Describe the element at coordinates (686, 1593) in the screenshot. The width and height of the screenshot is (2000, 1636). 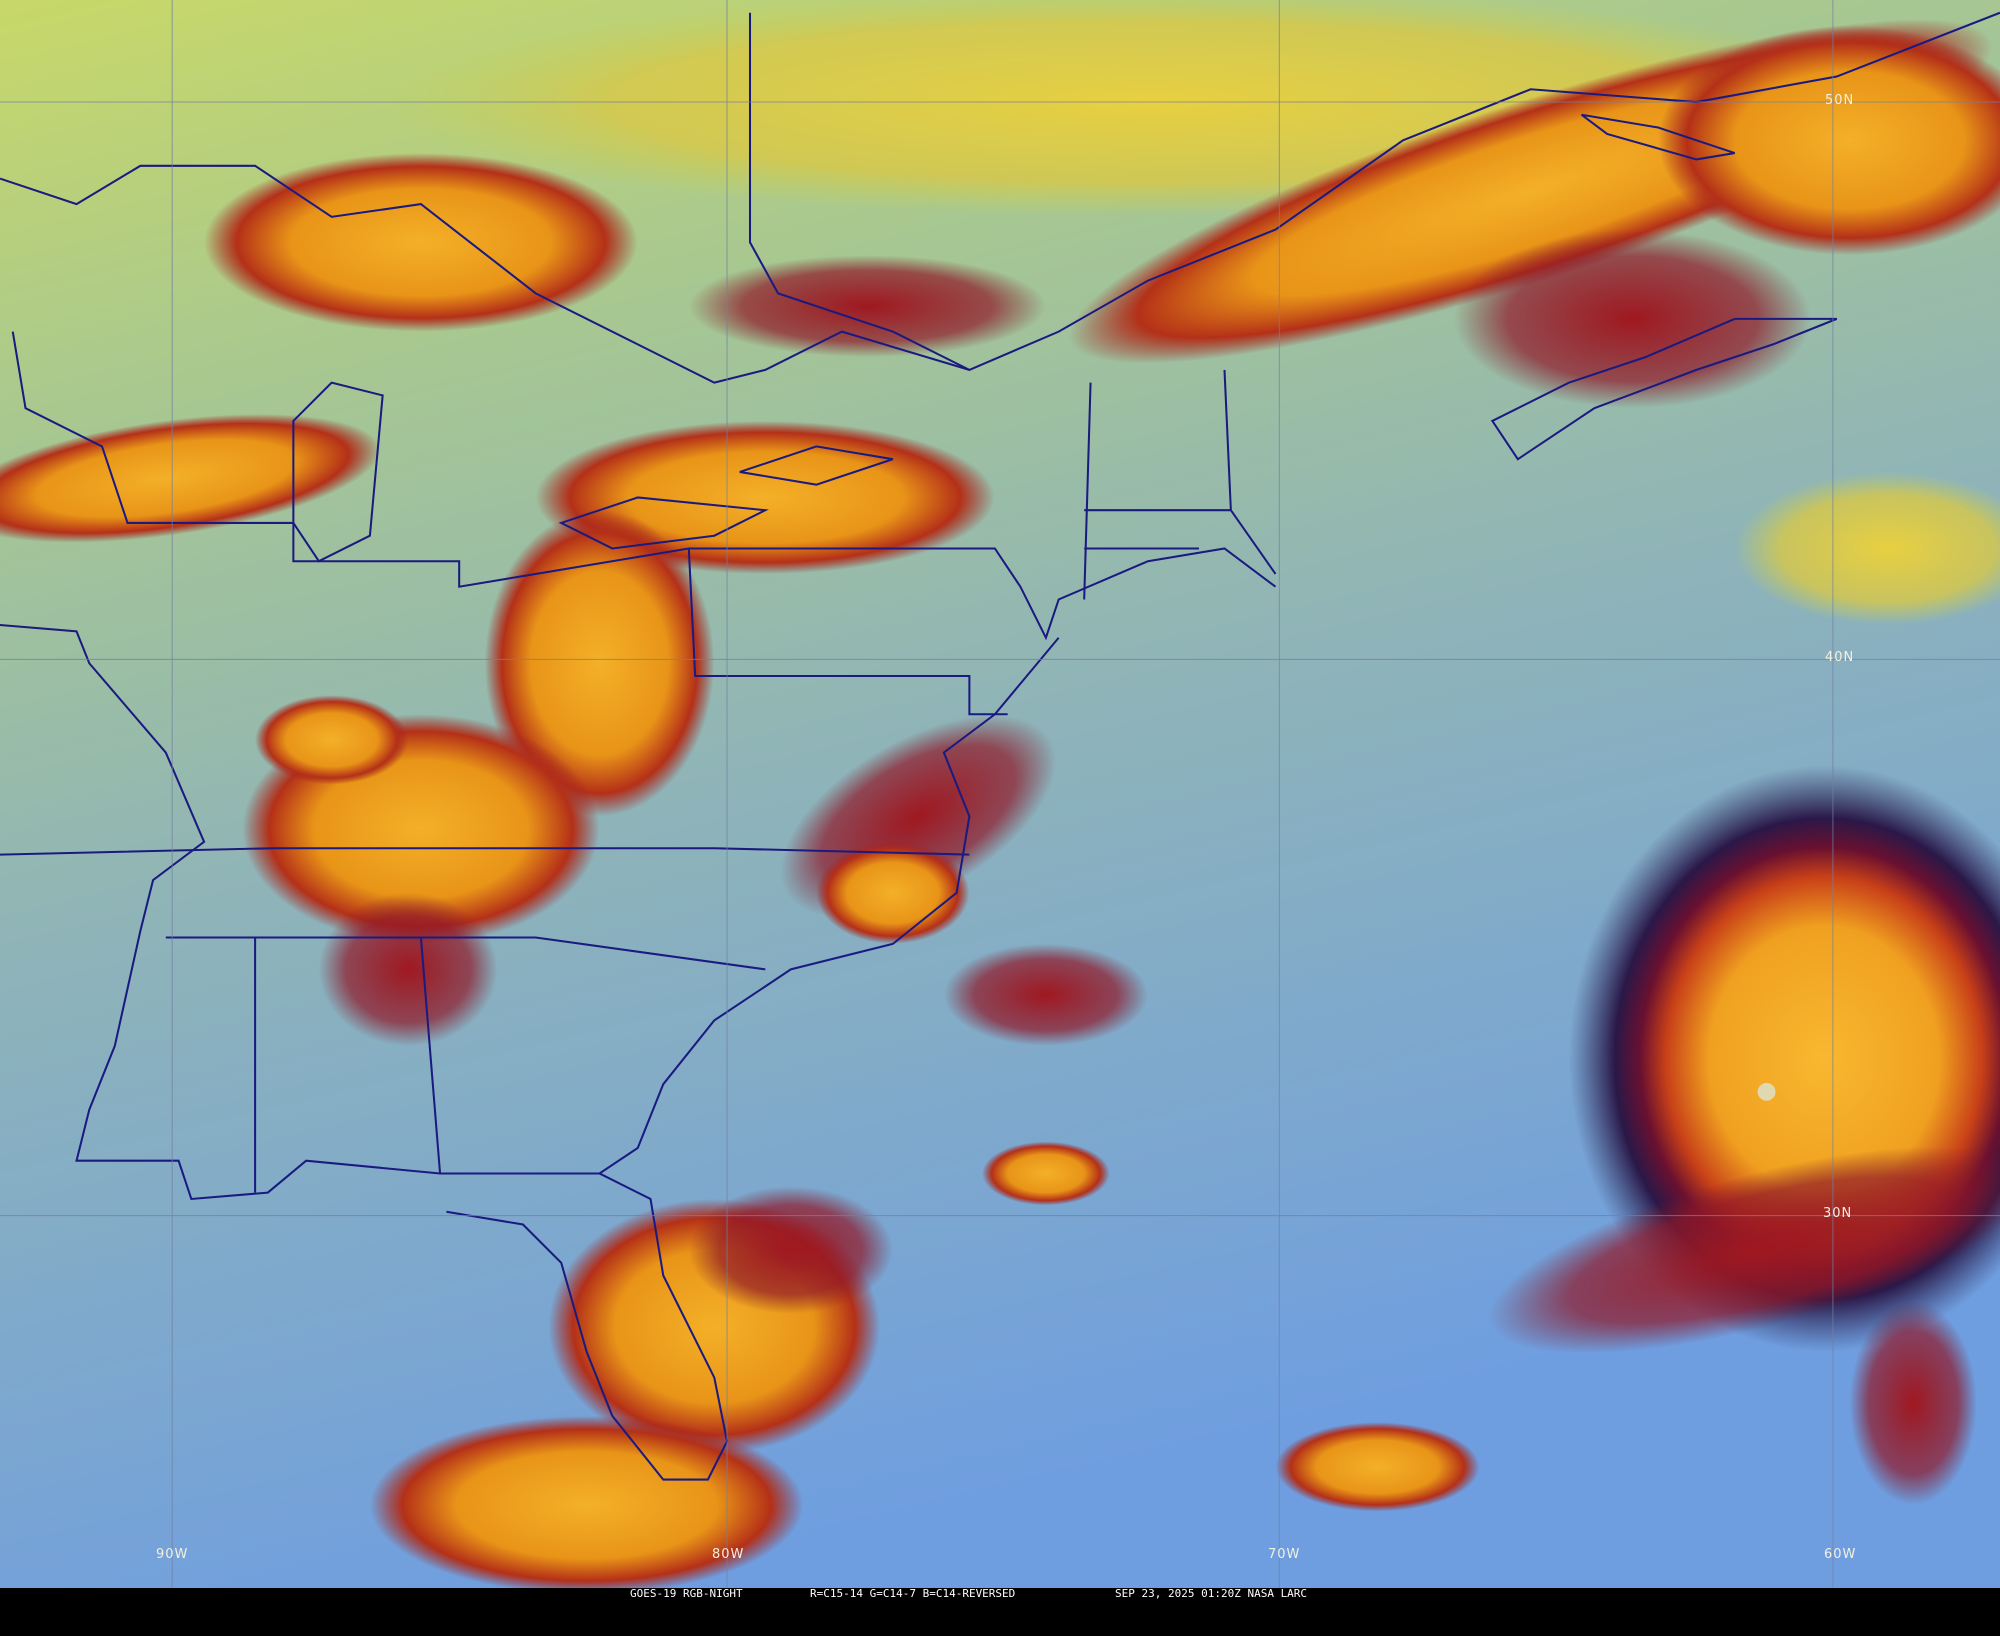
I see `caption-satellite: GOES-19 RGB-NIGHT` at that location.